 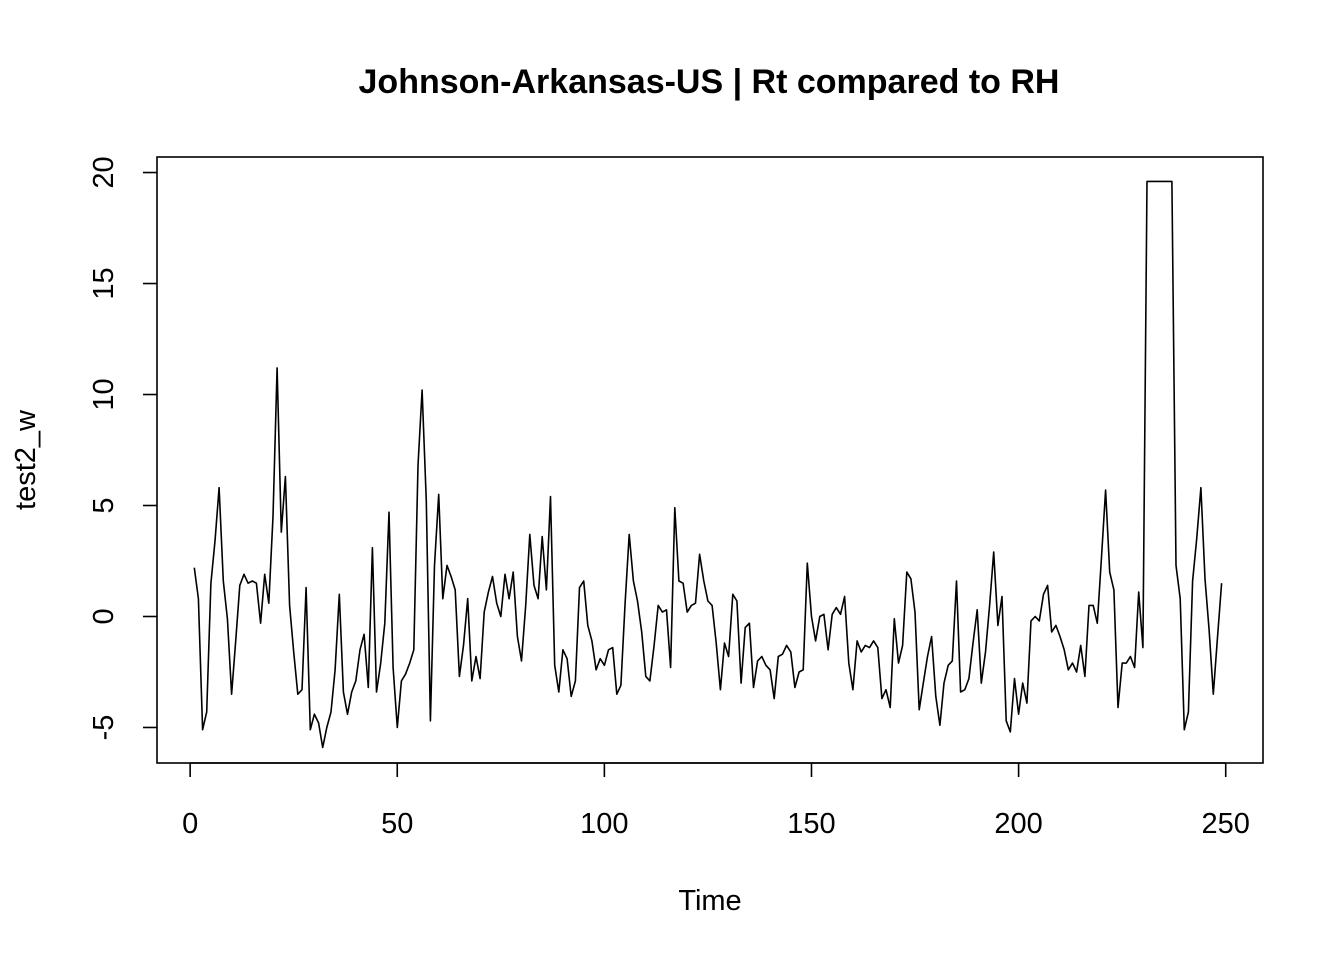 What do you see at coordinates (104, 616) in the screenshot?
I see `y-tick-label: 0` at bounding box center [104, 616].